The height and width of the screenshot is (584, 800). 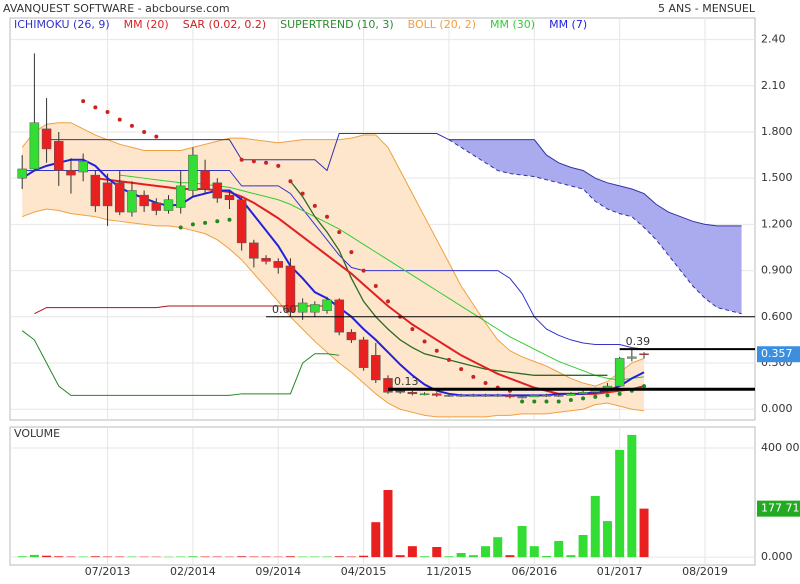 What do you see at coordinates (620, 571) in the screenshot?
I see `x-tick-label: 01/2017` at bounding box center [620, 571].